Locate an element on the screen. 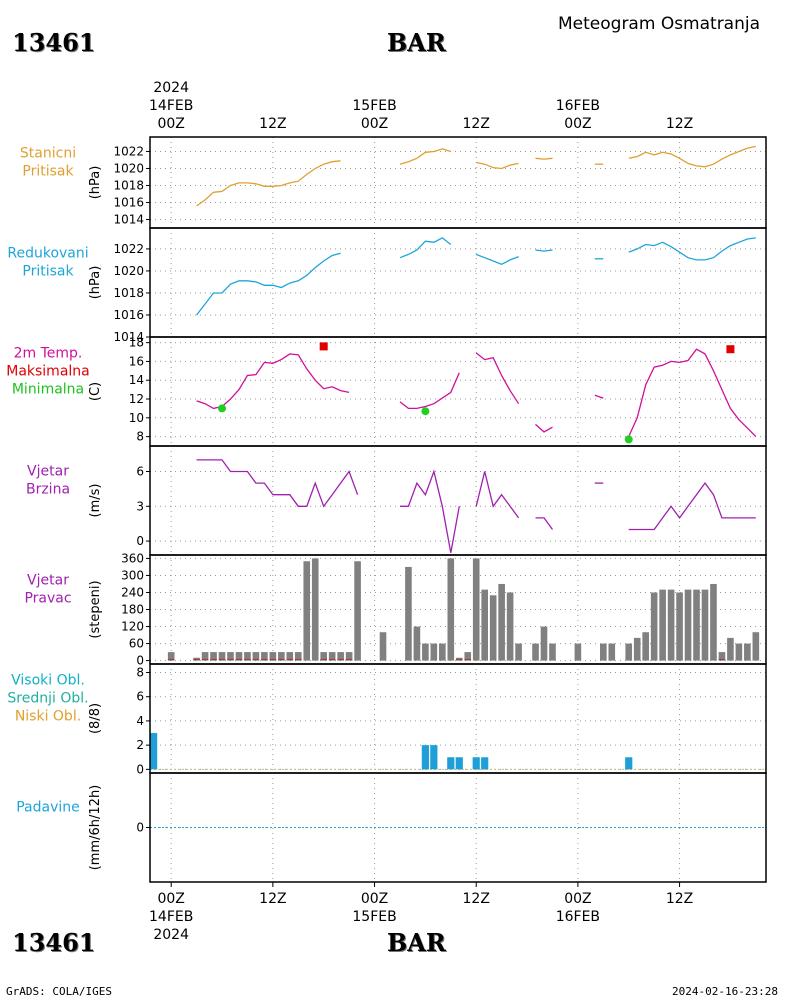  date-label-top: 14FEB is located at coordinates (171, 106).